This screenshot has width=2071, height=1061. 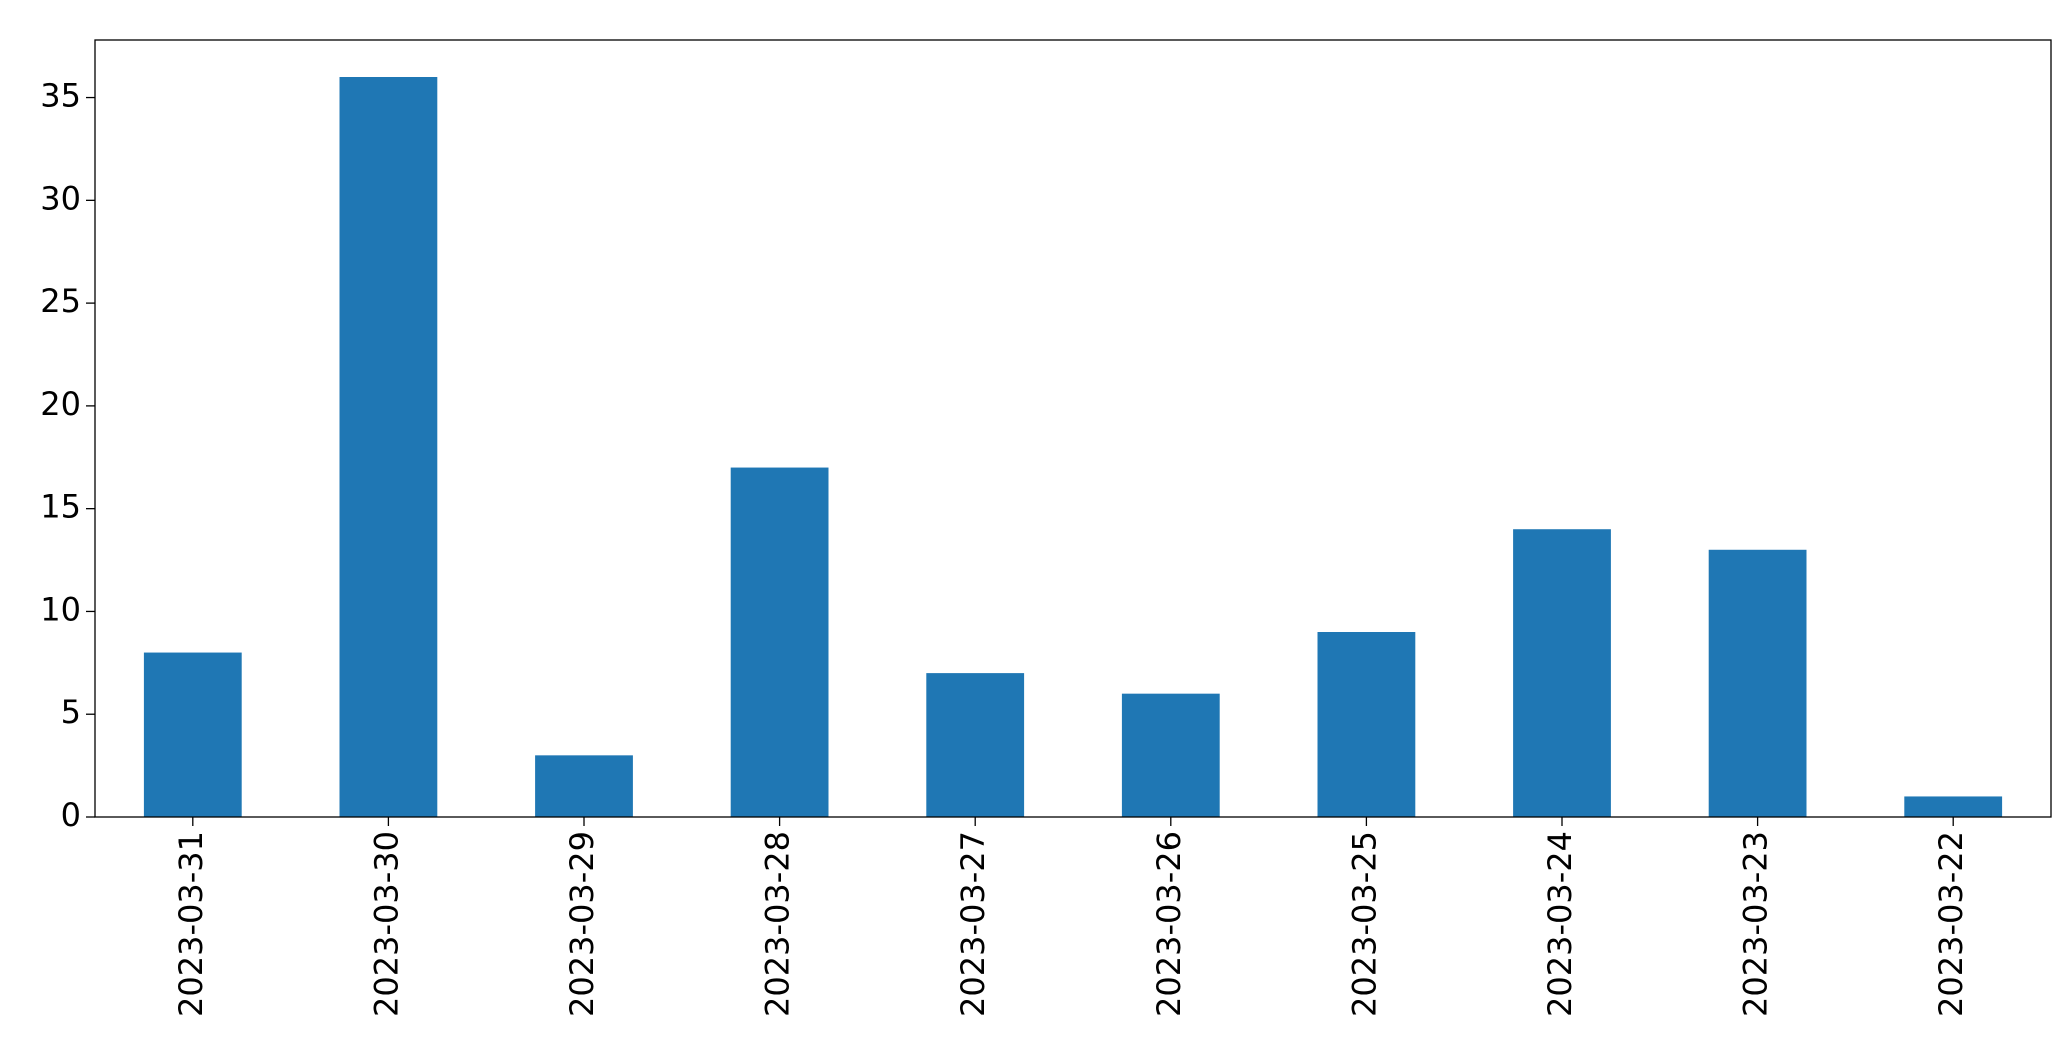 I want to click on x-tick-label: 2023-03-28, so click(x=778, y=924).